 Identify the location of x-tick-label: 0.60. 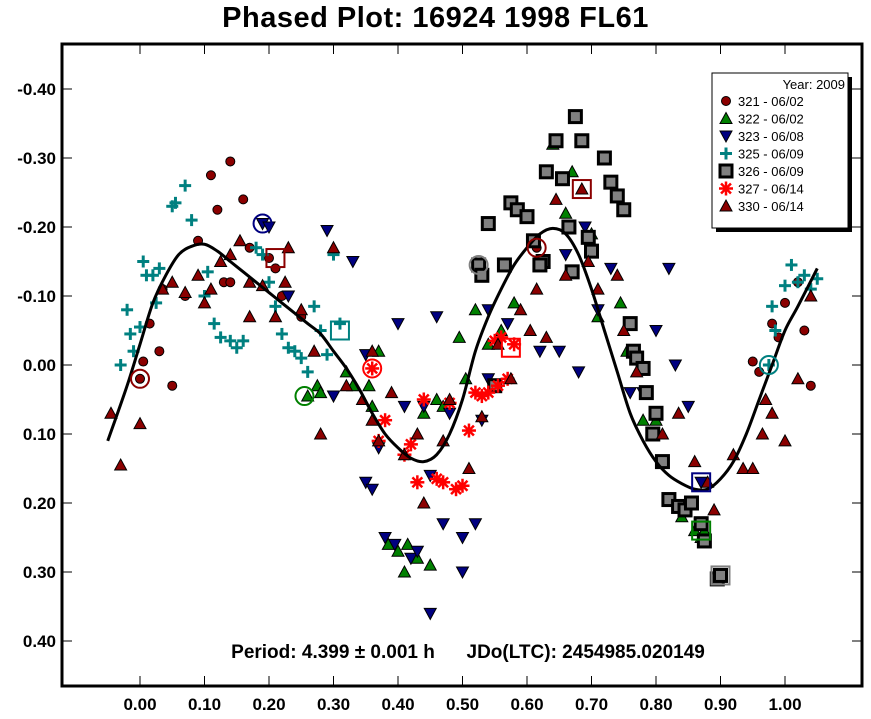
(526, 704).